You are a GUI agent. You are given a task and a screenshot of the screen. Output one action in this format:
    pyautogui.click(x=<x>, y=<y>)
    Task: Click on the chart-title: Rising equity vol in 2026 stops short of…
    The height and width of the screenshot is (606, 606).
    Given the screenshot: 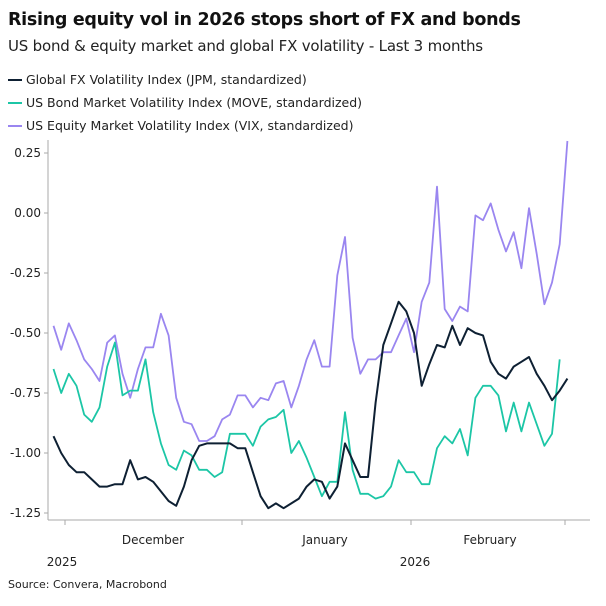 What is the action you would take?
    pyautogui.click(x=264, y=20)
    